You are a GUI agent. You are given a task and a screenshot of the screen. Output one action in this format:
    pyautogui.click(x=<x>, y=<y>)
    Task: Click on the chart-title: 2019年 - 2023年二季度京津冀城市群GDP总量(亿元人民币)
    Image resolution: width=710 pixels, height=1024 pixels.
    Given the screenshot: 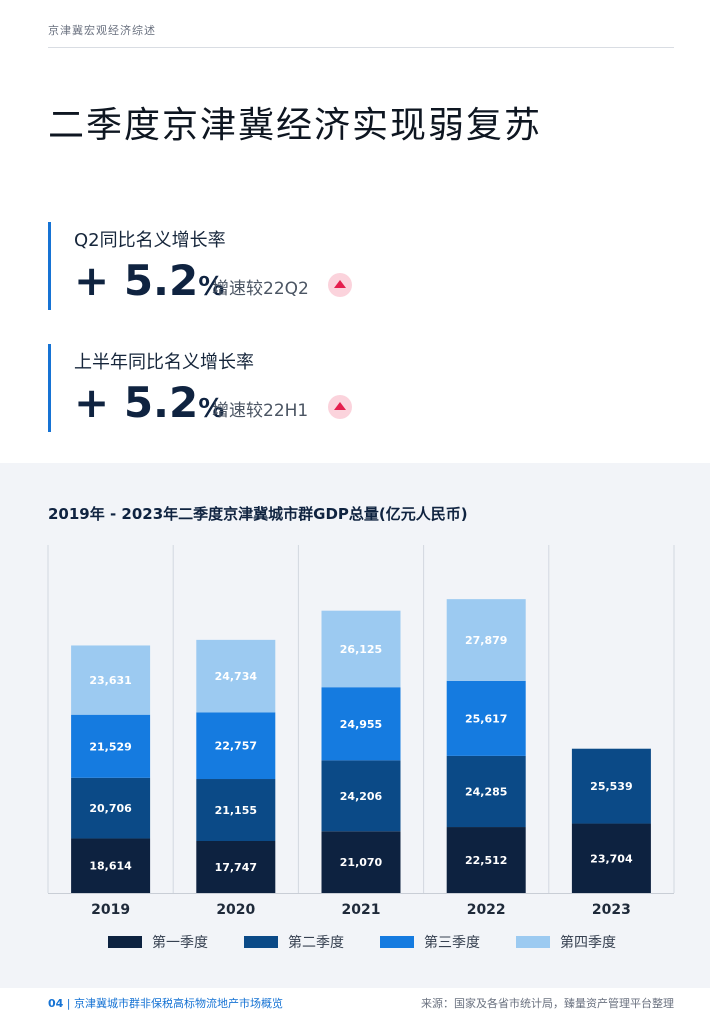 What is the action you would take?
    pyautogui.click(x=258, y=514)
    